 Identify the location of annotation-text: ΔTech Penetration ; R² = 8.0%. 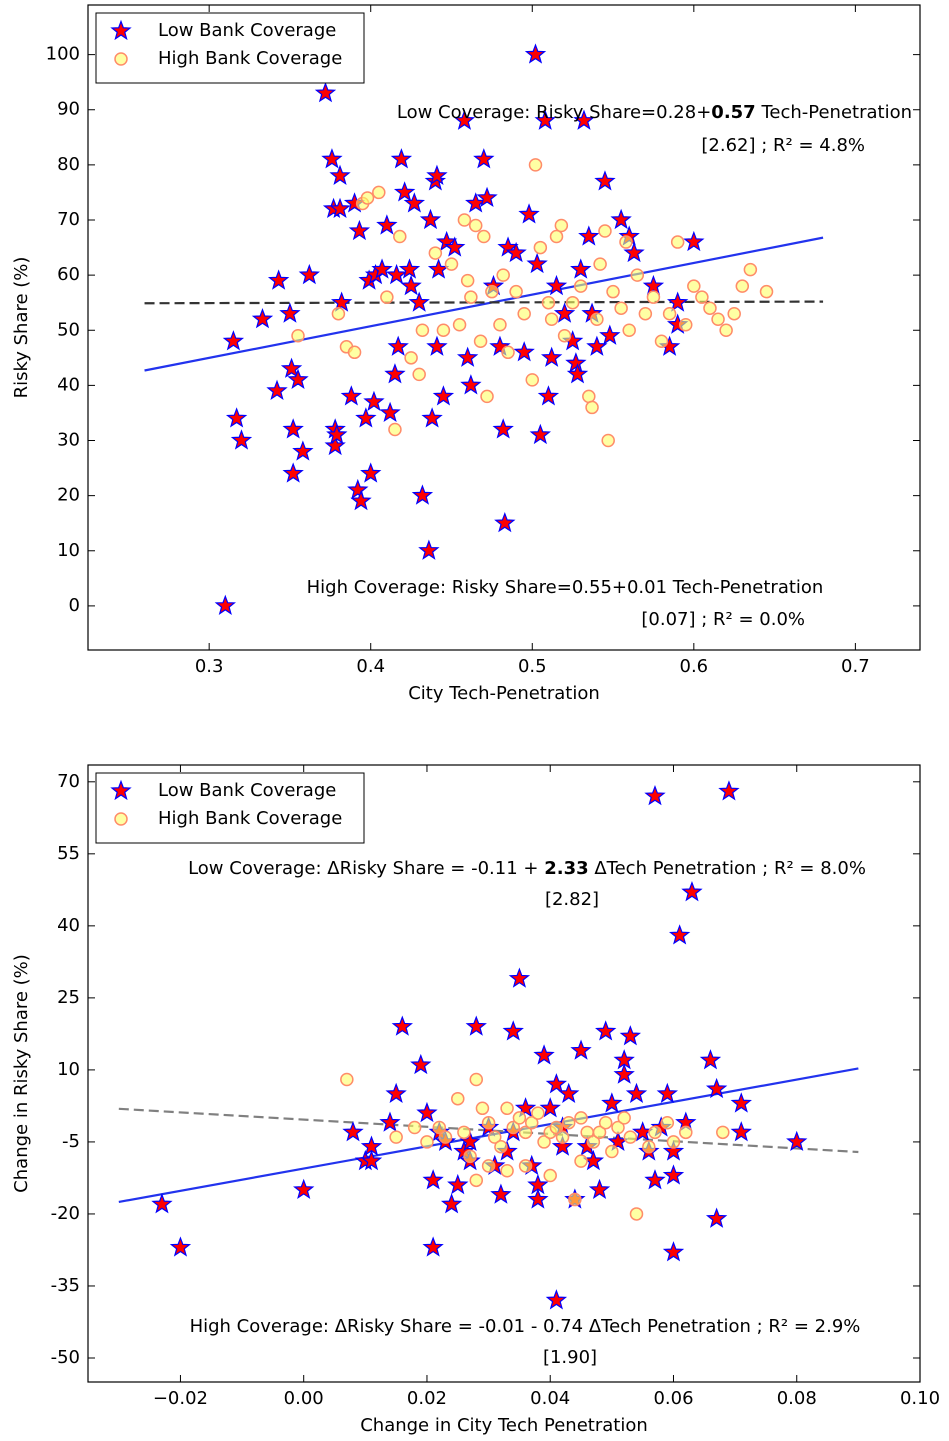
(727, 868).